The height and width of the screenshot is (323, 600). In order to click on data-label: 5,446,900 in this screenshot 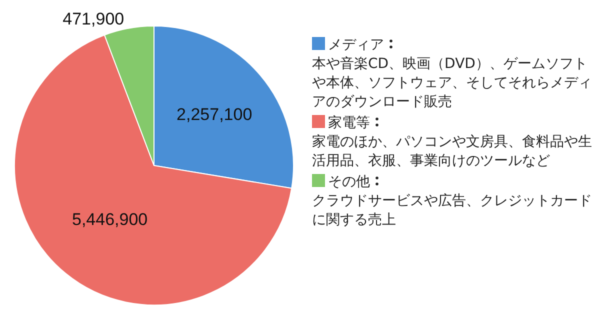, I will do `click(110, 219)`.